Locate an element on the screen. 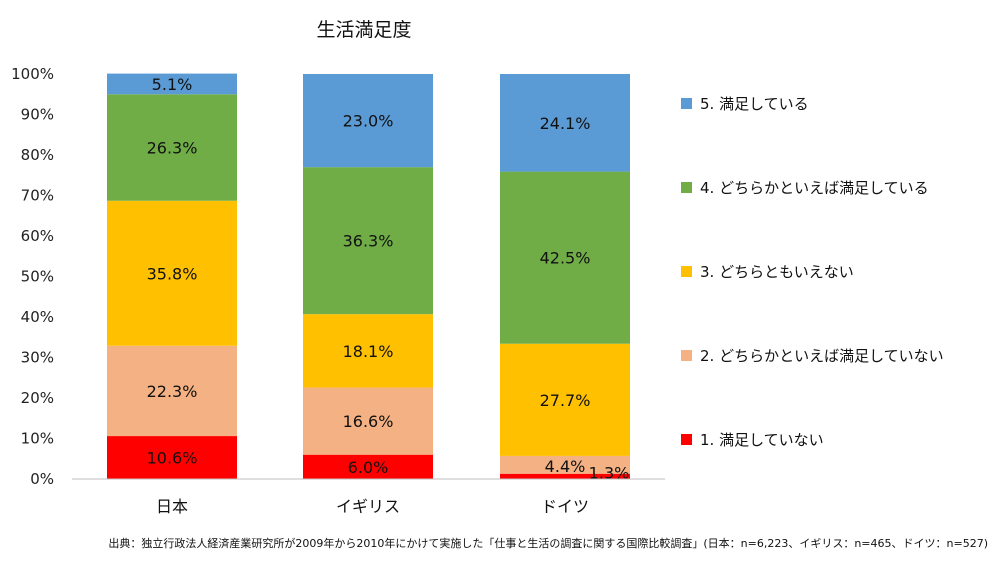  data-label: 18.1% is located at coordinates (368, 351).